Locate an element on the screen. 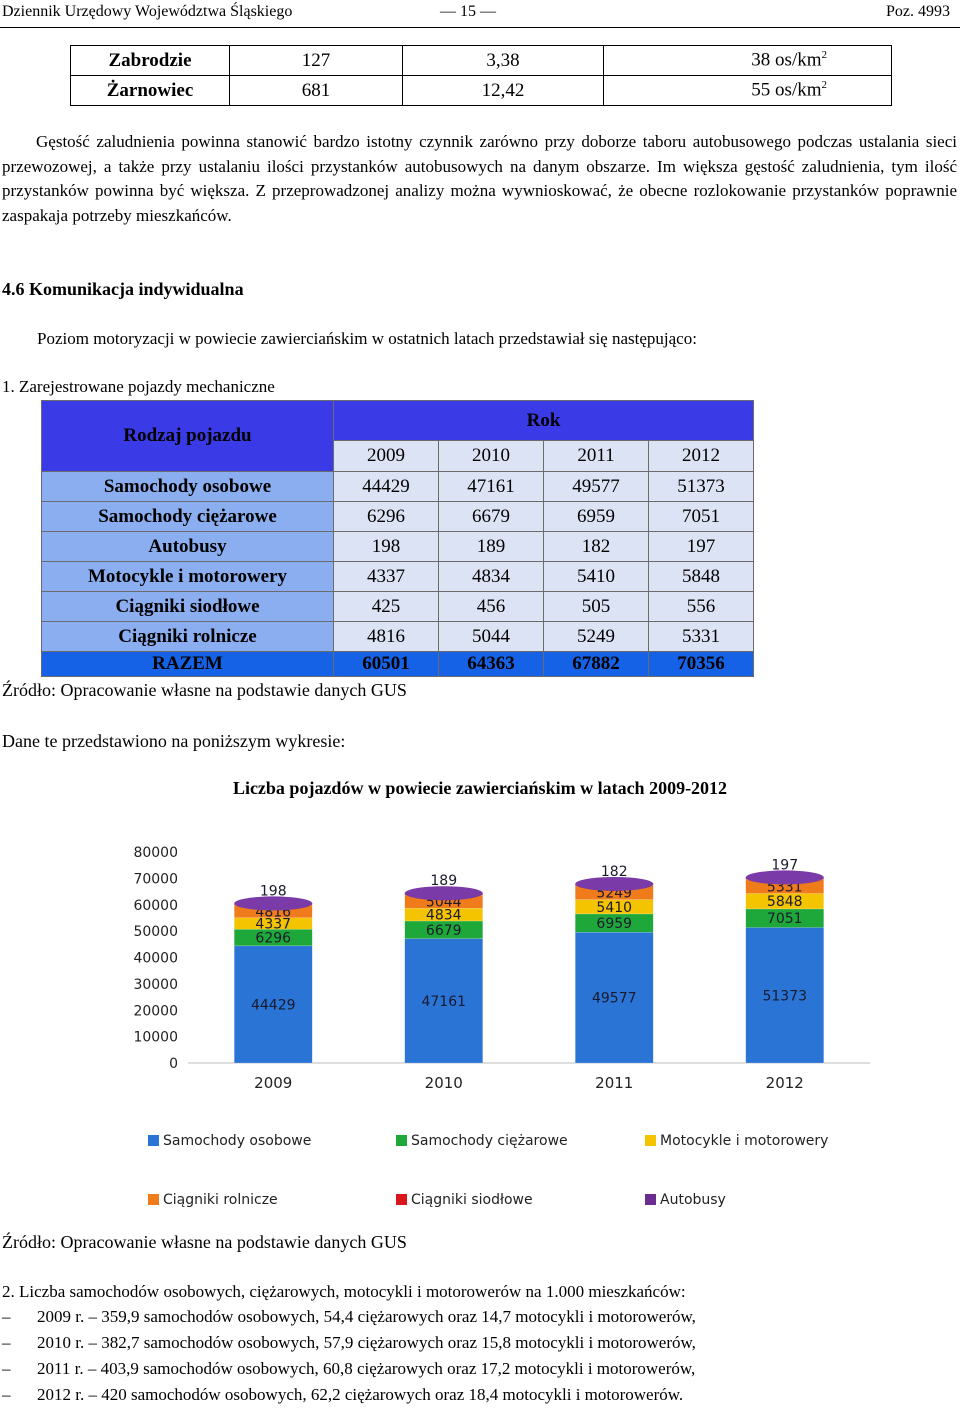 The height and width of the screenshot is (1410, 960). year-cell: 2009 is located at coordinates (386, 456).